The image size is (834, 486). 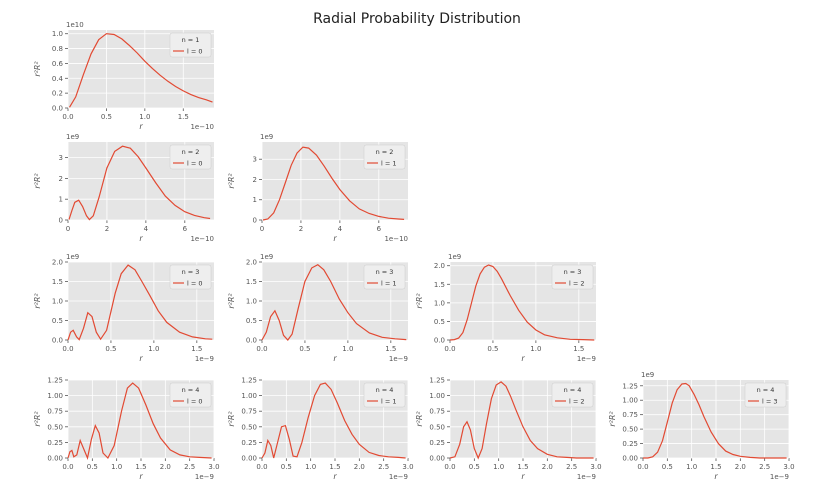 I want to click on y-tick-label: 1.25, so click(x=630, y=386).